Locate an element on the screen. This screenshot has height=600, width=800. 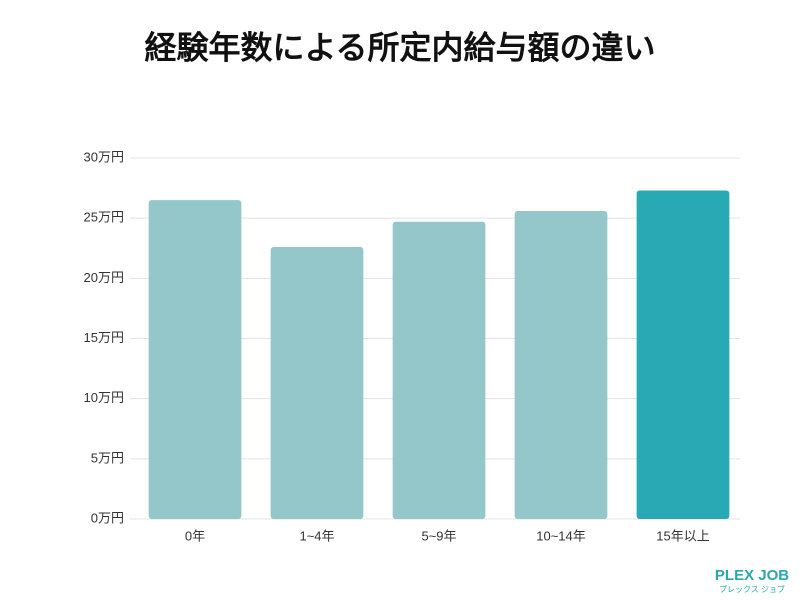
x-tick-label: 0年 is located at coordinates (195, 535).